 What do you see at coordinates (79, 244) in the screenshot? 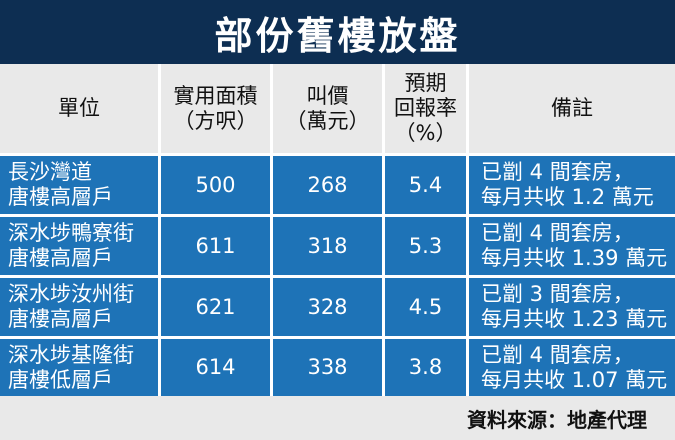
I see `row-2-unit: 深水埗鴨寮街 唐樓高層戶` at bounding box center [79, 244].